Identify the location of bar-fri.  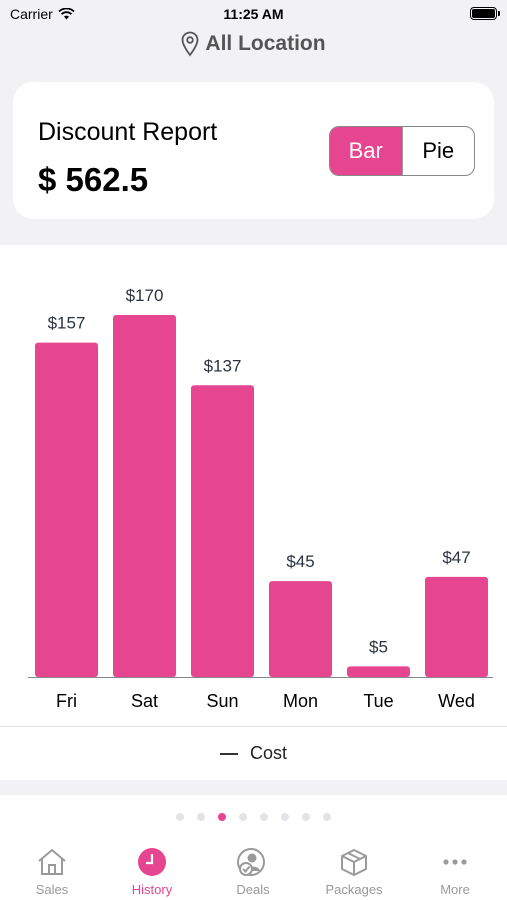
(66, 509).